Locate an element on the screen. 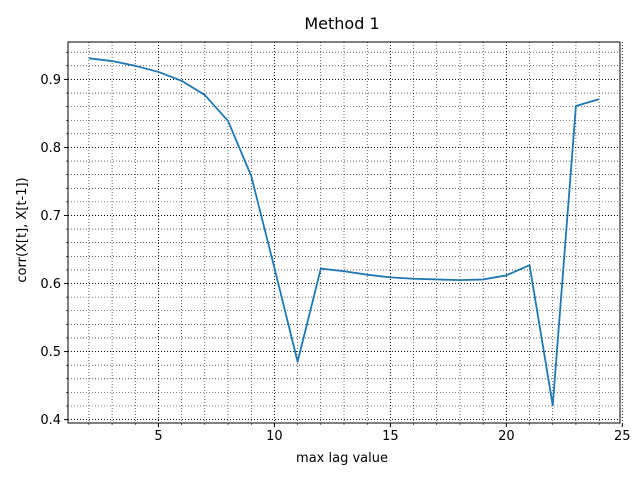 The image size is (640, 480). y-tick-label: 0.6 is located at coordinates (50, 284).